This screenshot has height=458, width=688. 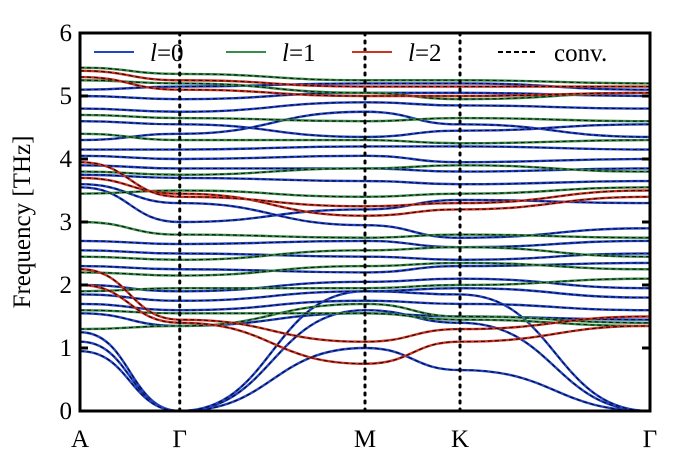 I want to click on legend-label-3: conv., so click(x=580, y=53).